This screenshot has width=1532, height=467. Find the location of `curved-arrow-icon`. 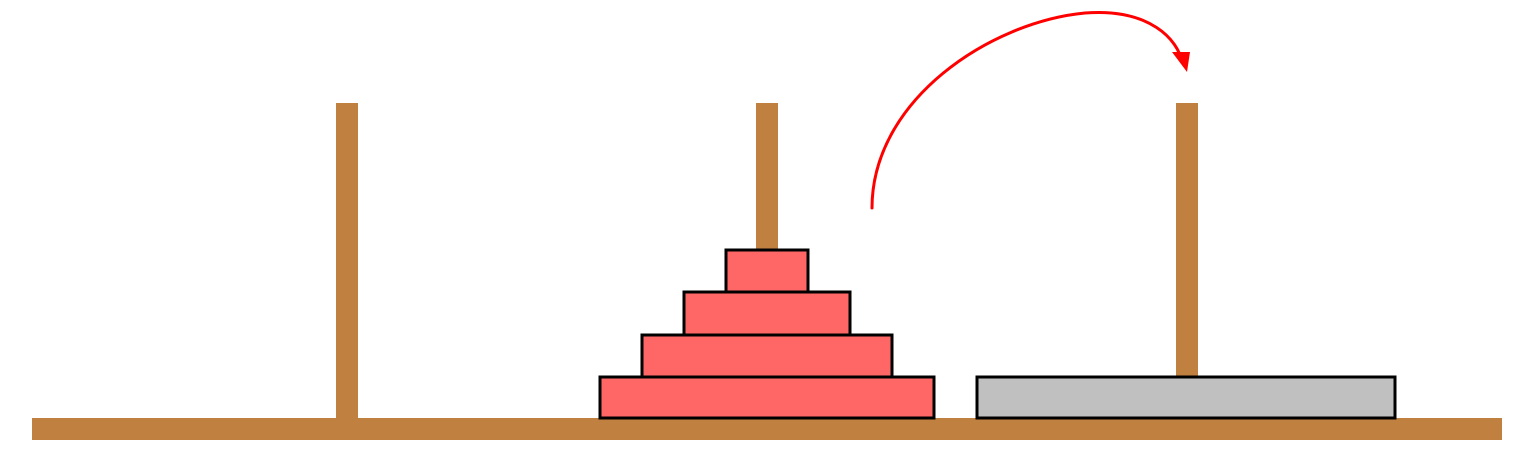

curved-arrow-icon is located at coordinates (1027, 110).